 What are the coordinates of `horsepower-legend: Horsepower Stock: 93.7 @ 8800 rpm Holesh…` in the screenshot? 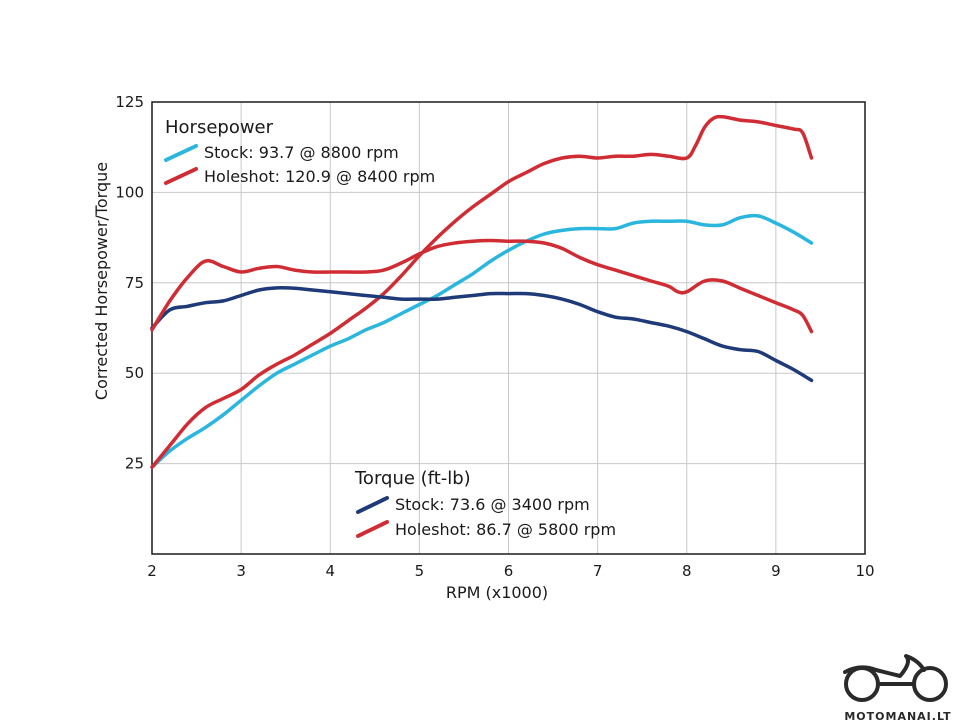 It's located at (299, 151).